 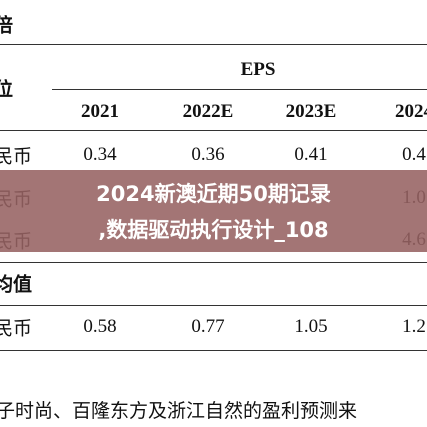 I want to click on cell: 1.05, so click(x=311, y=326).